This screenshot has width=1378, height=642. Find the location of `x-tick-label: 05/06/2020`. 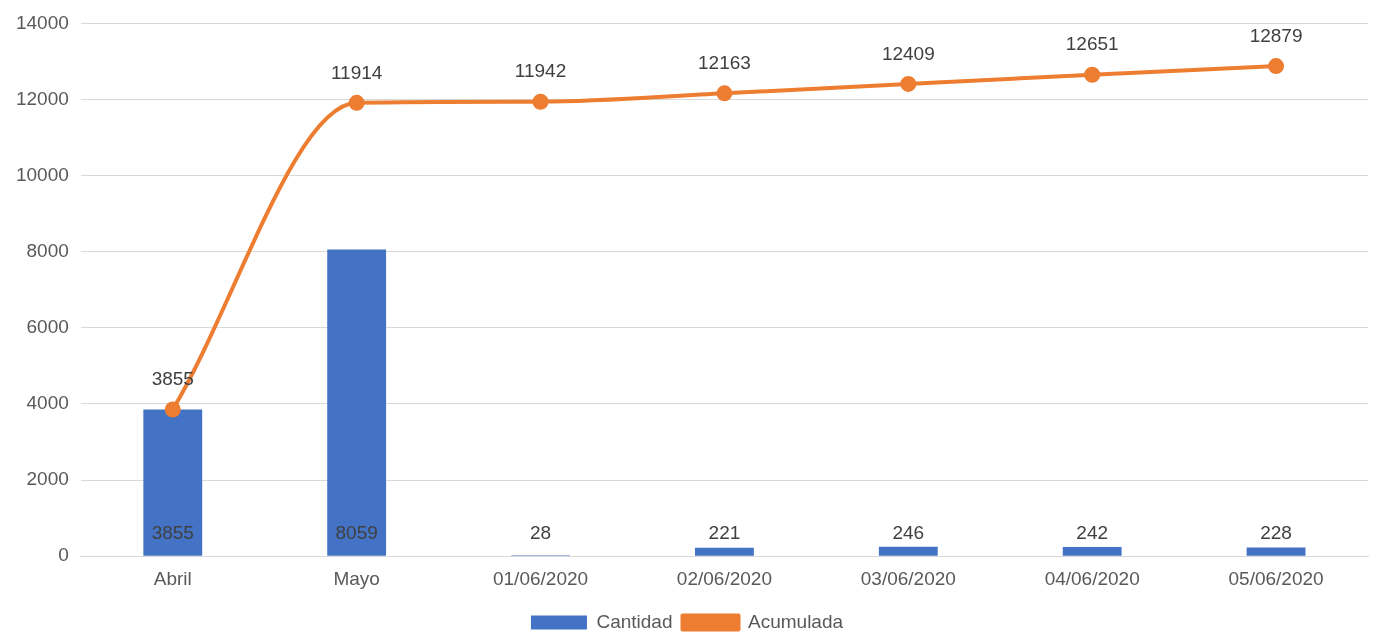

x-tick-label: 05/06/2020 is located at coordinates (1276, 578).